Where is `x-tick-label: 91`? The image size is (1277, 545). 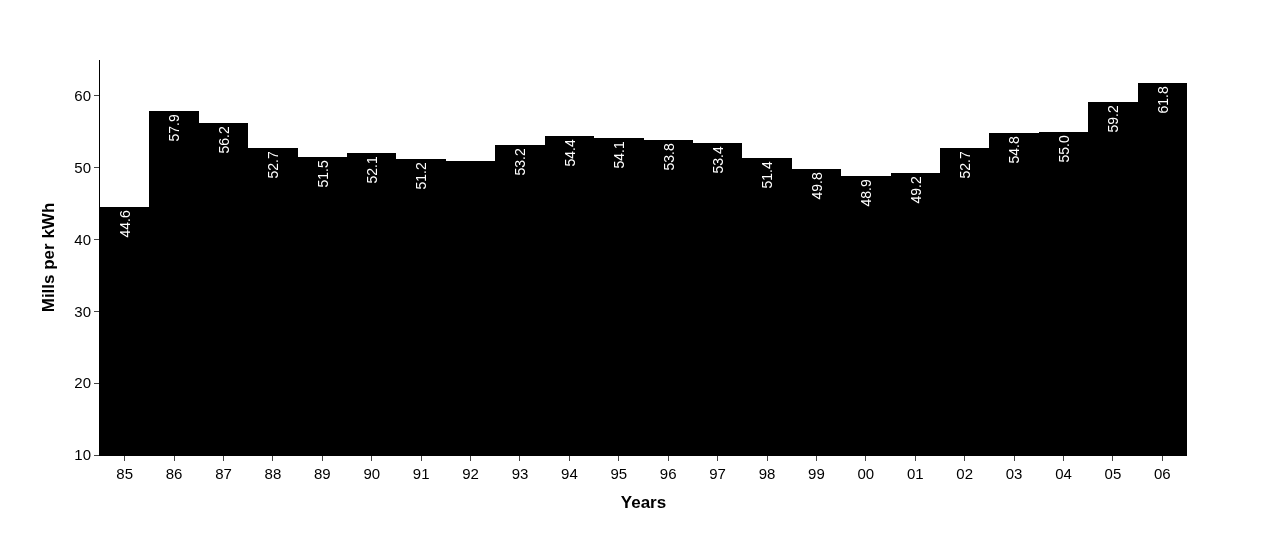 x-tick-label: 91 is located at coordinates (421, 473).